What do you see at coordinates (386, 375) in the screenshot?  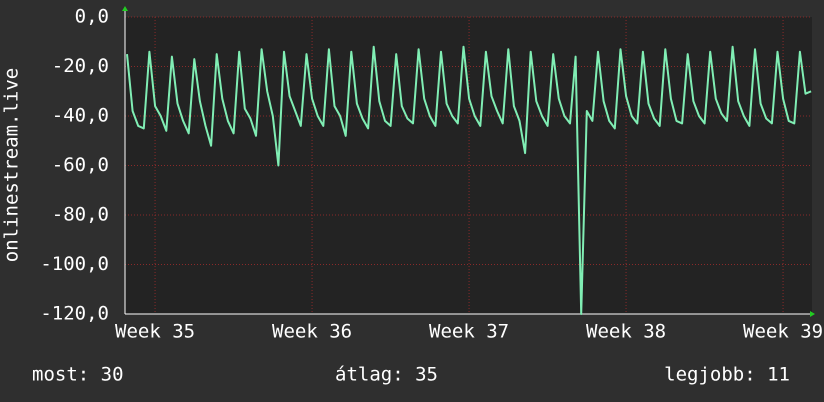 I see `footer-average: átlag: 35` at bounding box center [386, 375].